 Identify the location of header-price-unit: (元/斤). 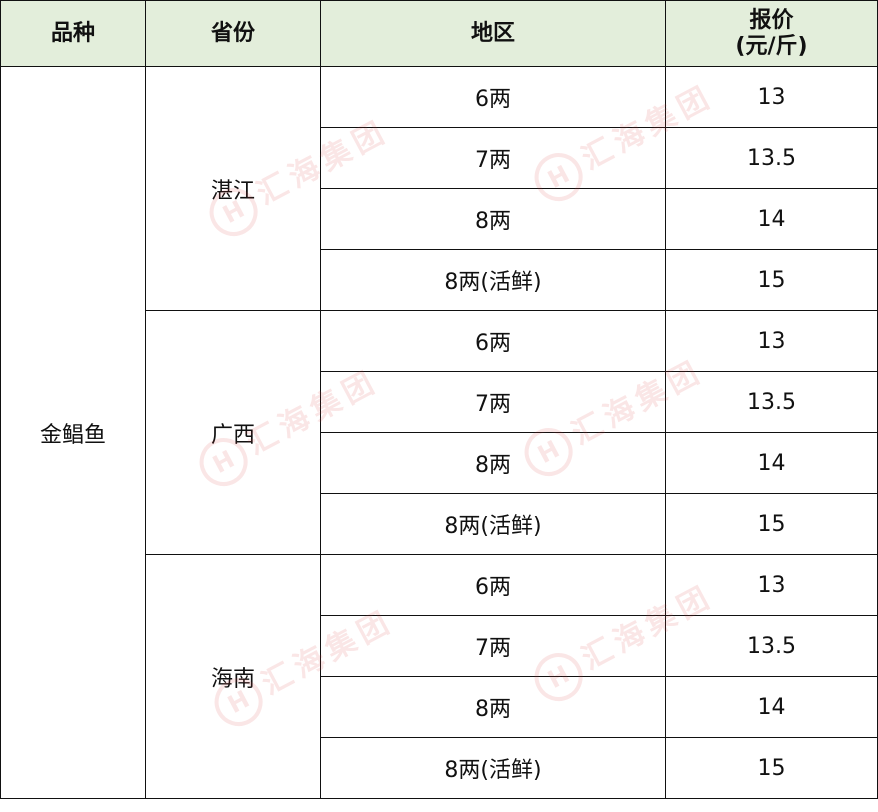
(771, 46).